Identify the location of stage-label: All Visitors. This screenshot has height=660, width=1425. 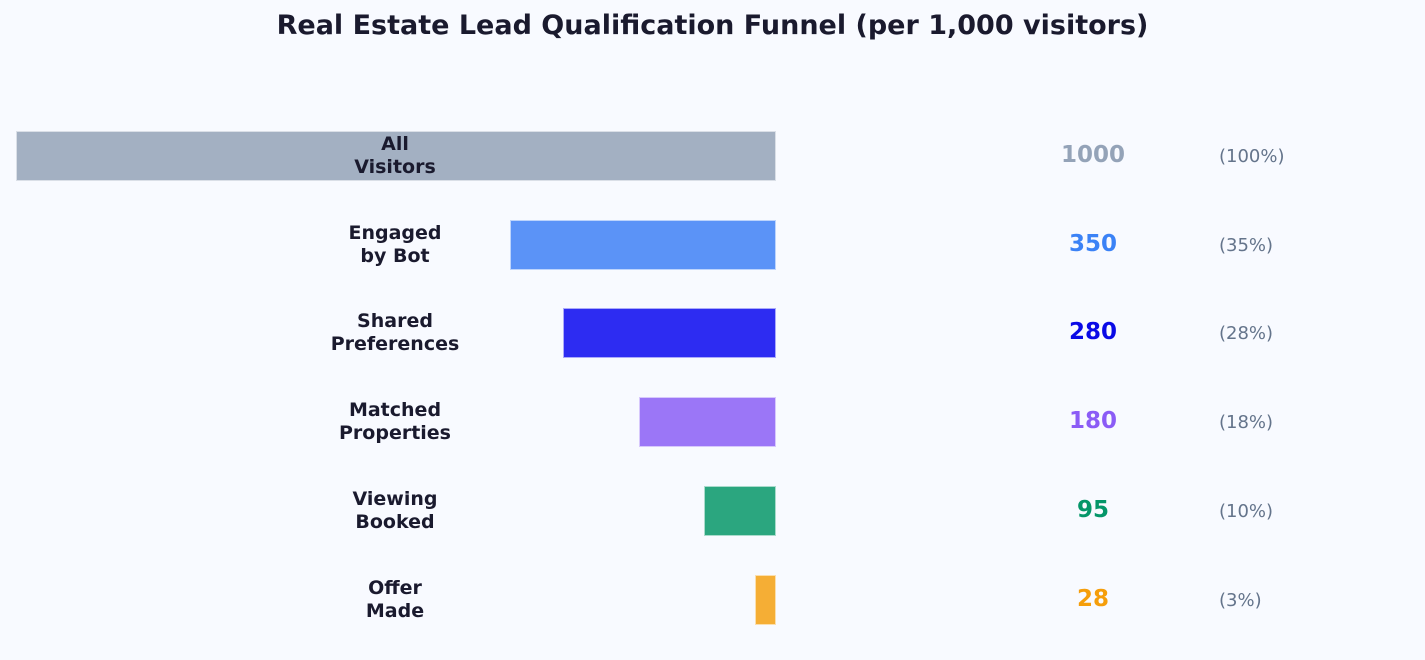
(395, 155).